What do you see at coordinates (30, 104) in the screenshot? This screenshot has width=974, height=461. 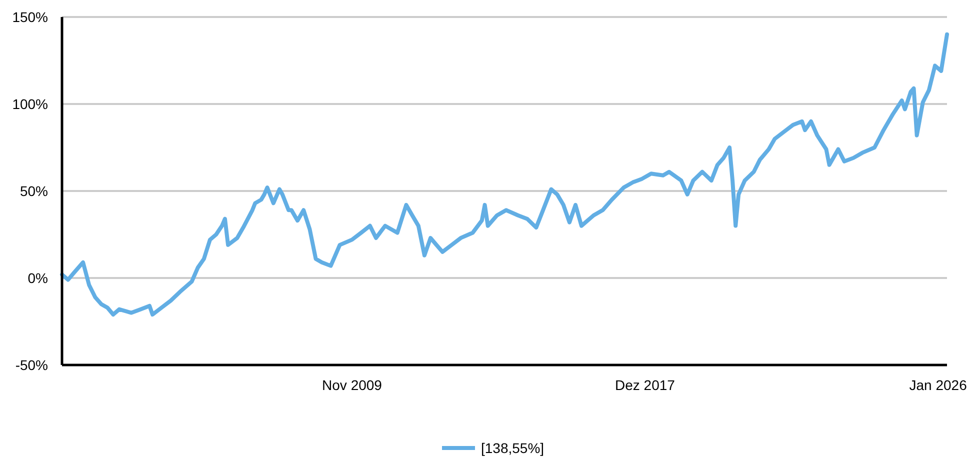 I see `y-tick-label: 100%` at bounding box center [30, 104].